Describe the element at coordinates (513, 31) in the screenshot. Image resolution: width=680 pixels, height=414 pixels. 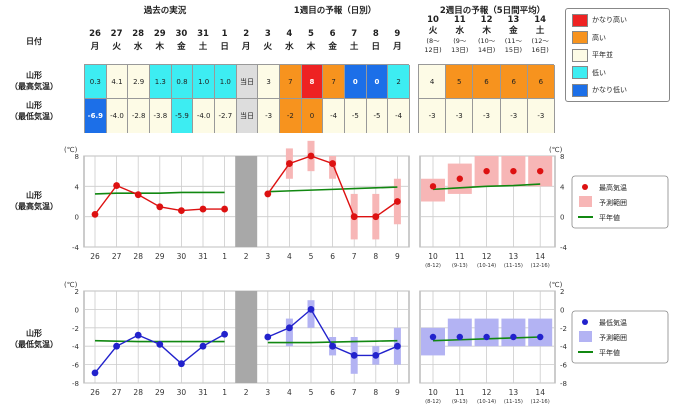
I see `week2-weekday: 金` at that location.